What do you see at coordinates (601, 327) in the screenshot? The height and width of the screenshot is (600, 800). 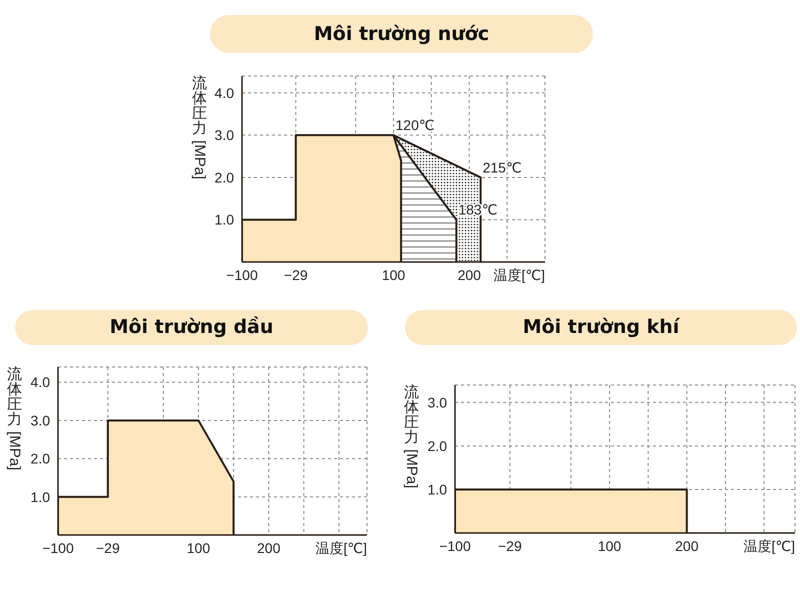 I see `chart-title: Môi trường khí` at bounding box center [601, 327].